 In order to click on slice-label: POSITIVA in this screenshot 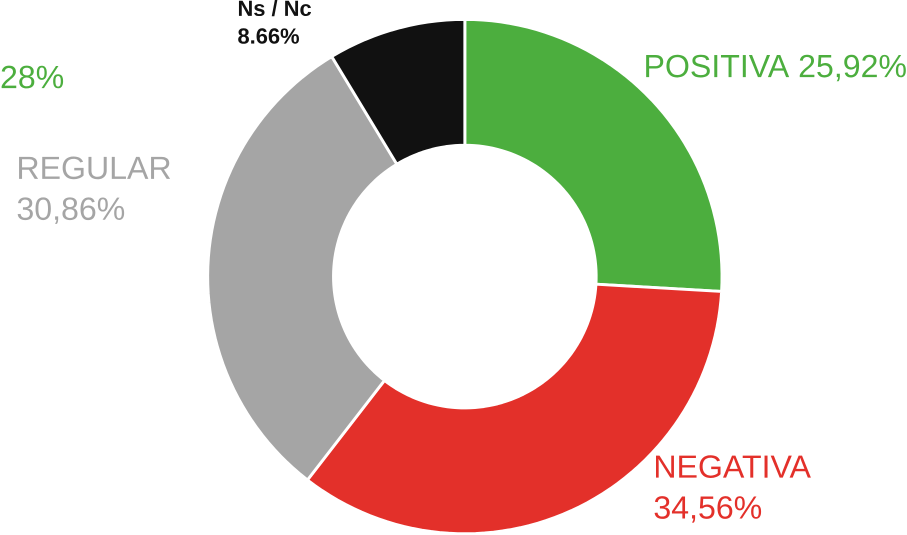, I will do `click(718, 66)`.